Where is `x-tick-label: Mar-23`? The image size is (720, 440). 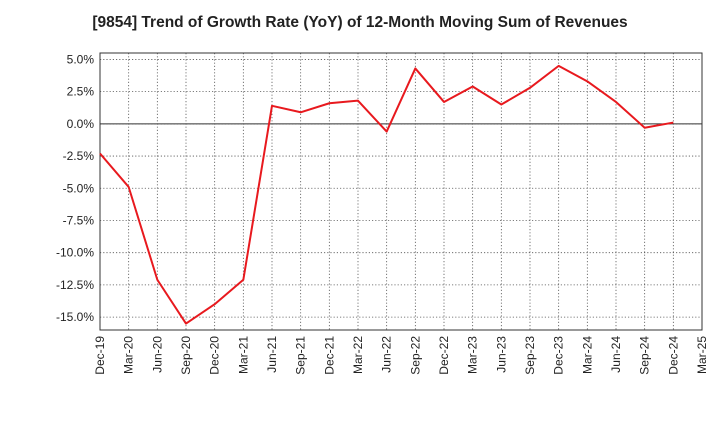 x-tick-label: Mar-23 is located at coordinates (473, 355).